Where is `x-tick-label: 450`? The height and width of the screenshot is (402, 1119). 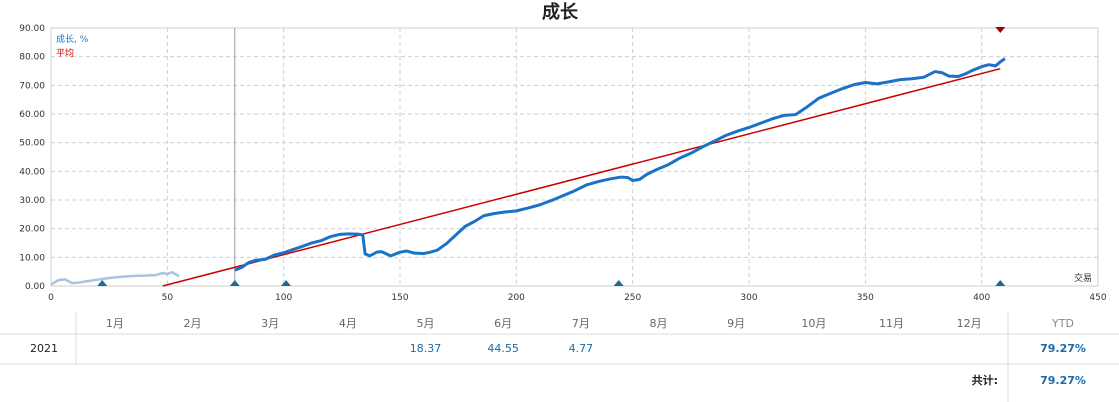 x-tick-label: 450 is located at coordinates (1097, 298).